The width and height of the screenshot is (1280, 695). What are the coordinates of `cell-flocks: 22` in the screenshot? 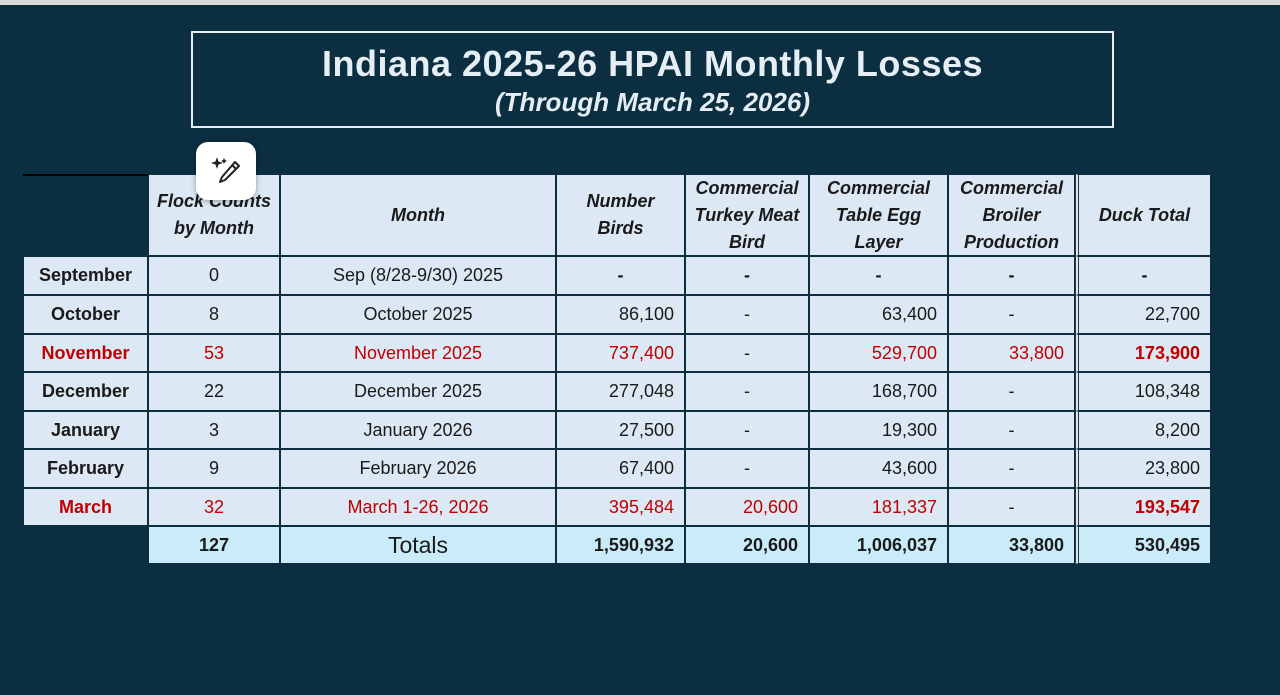 It's located at (214, 391).